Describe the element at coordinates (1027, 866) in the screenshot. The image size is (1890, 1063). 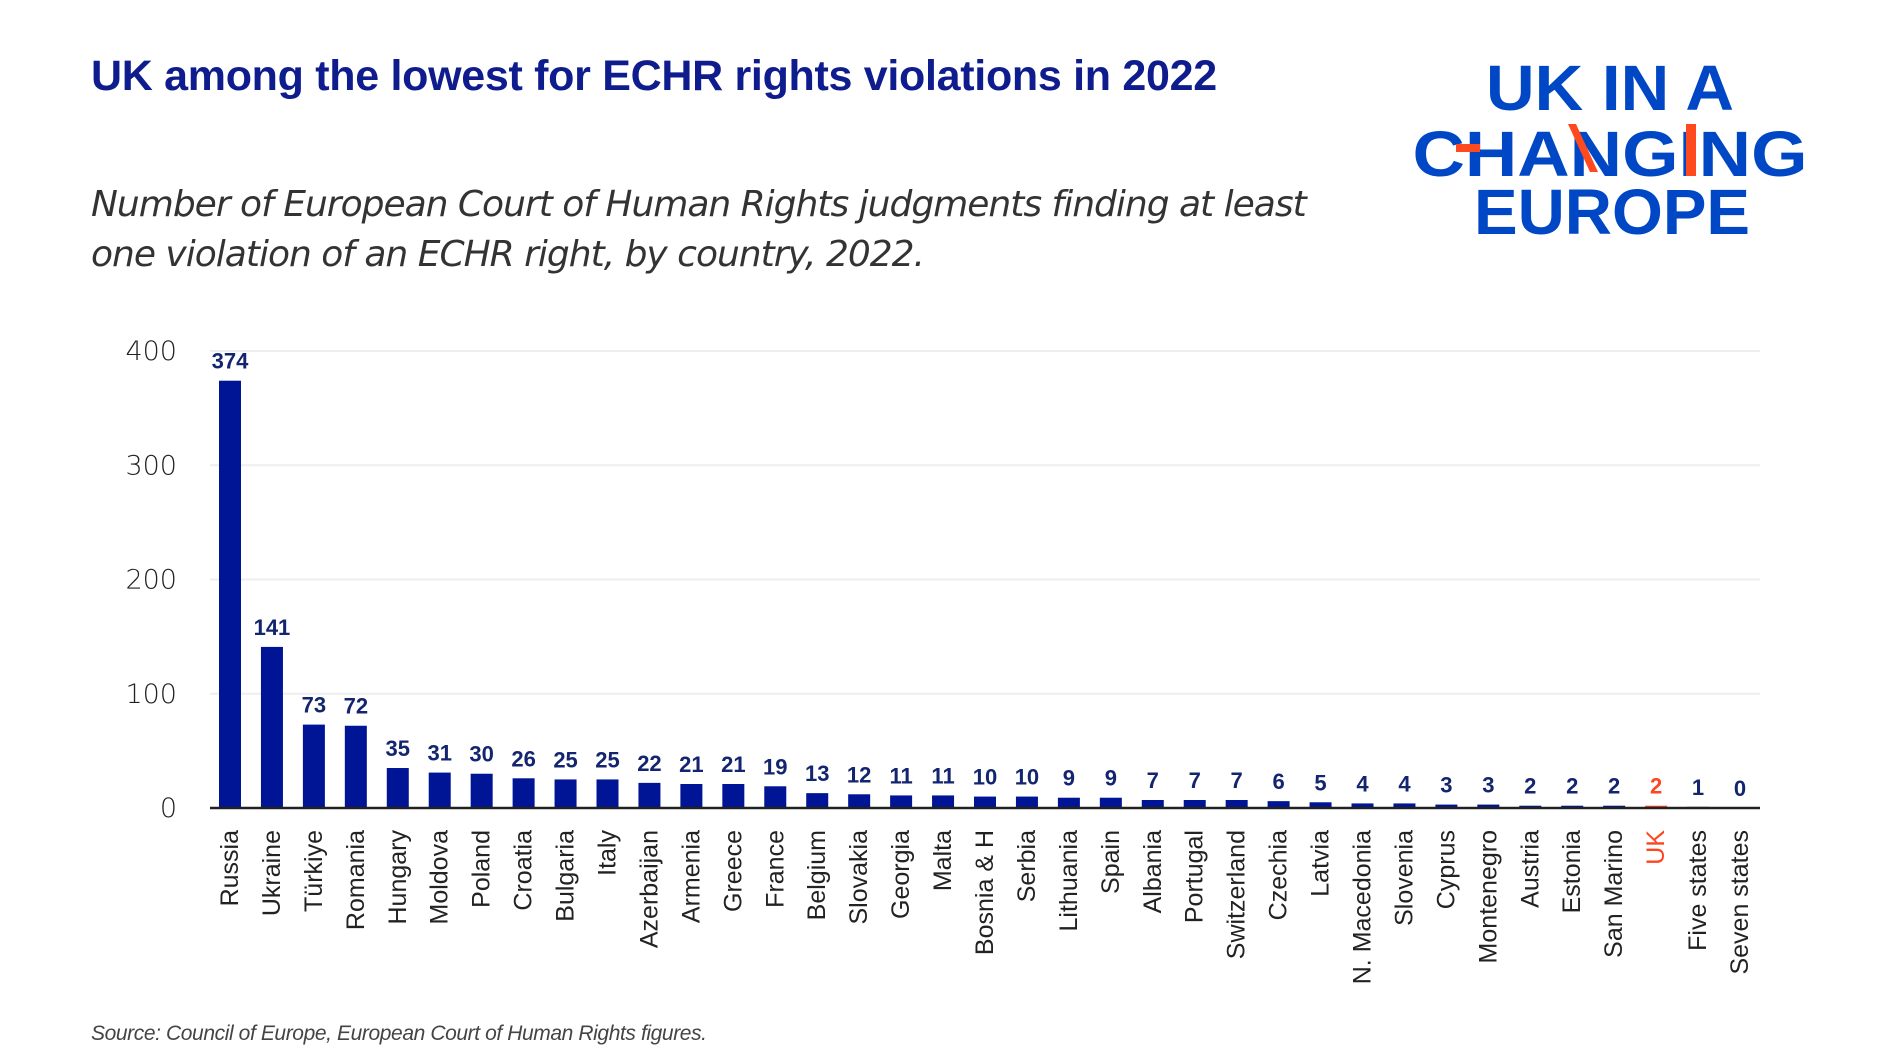
I see `category-label: Serbia` at that location.